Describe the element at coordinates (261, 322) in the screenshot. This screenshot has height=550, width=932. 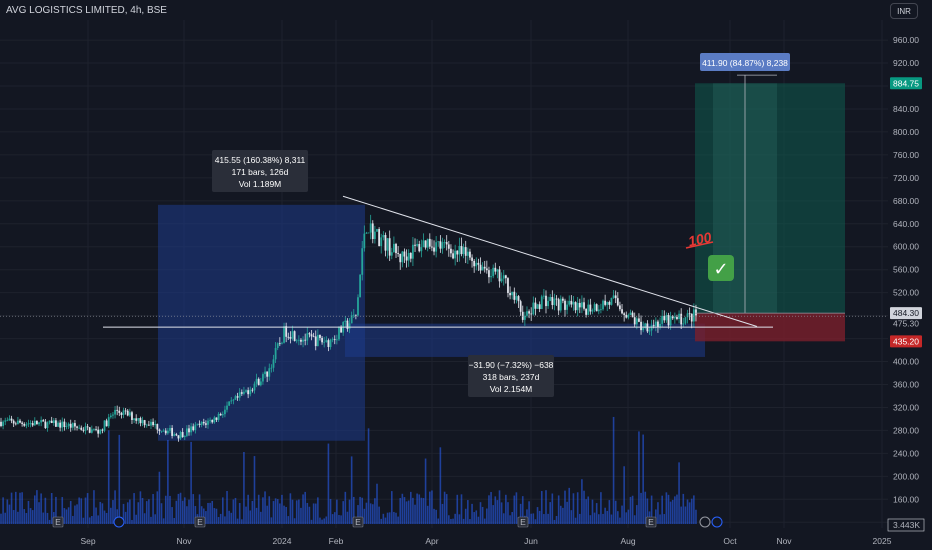
I see `measure-box-rally` at that location.